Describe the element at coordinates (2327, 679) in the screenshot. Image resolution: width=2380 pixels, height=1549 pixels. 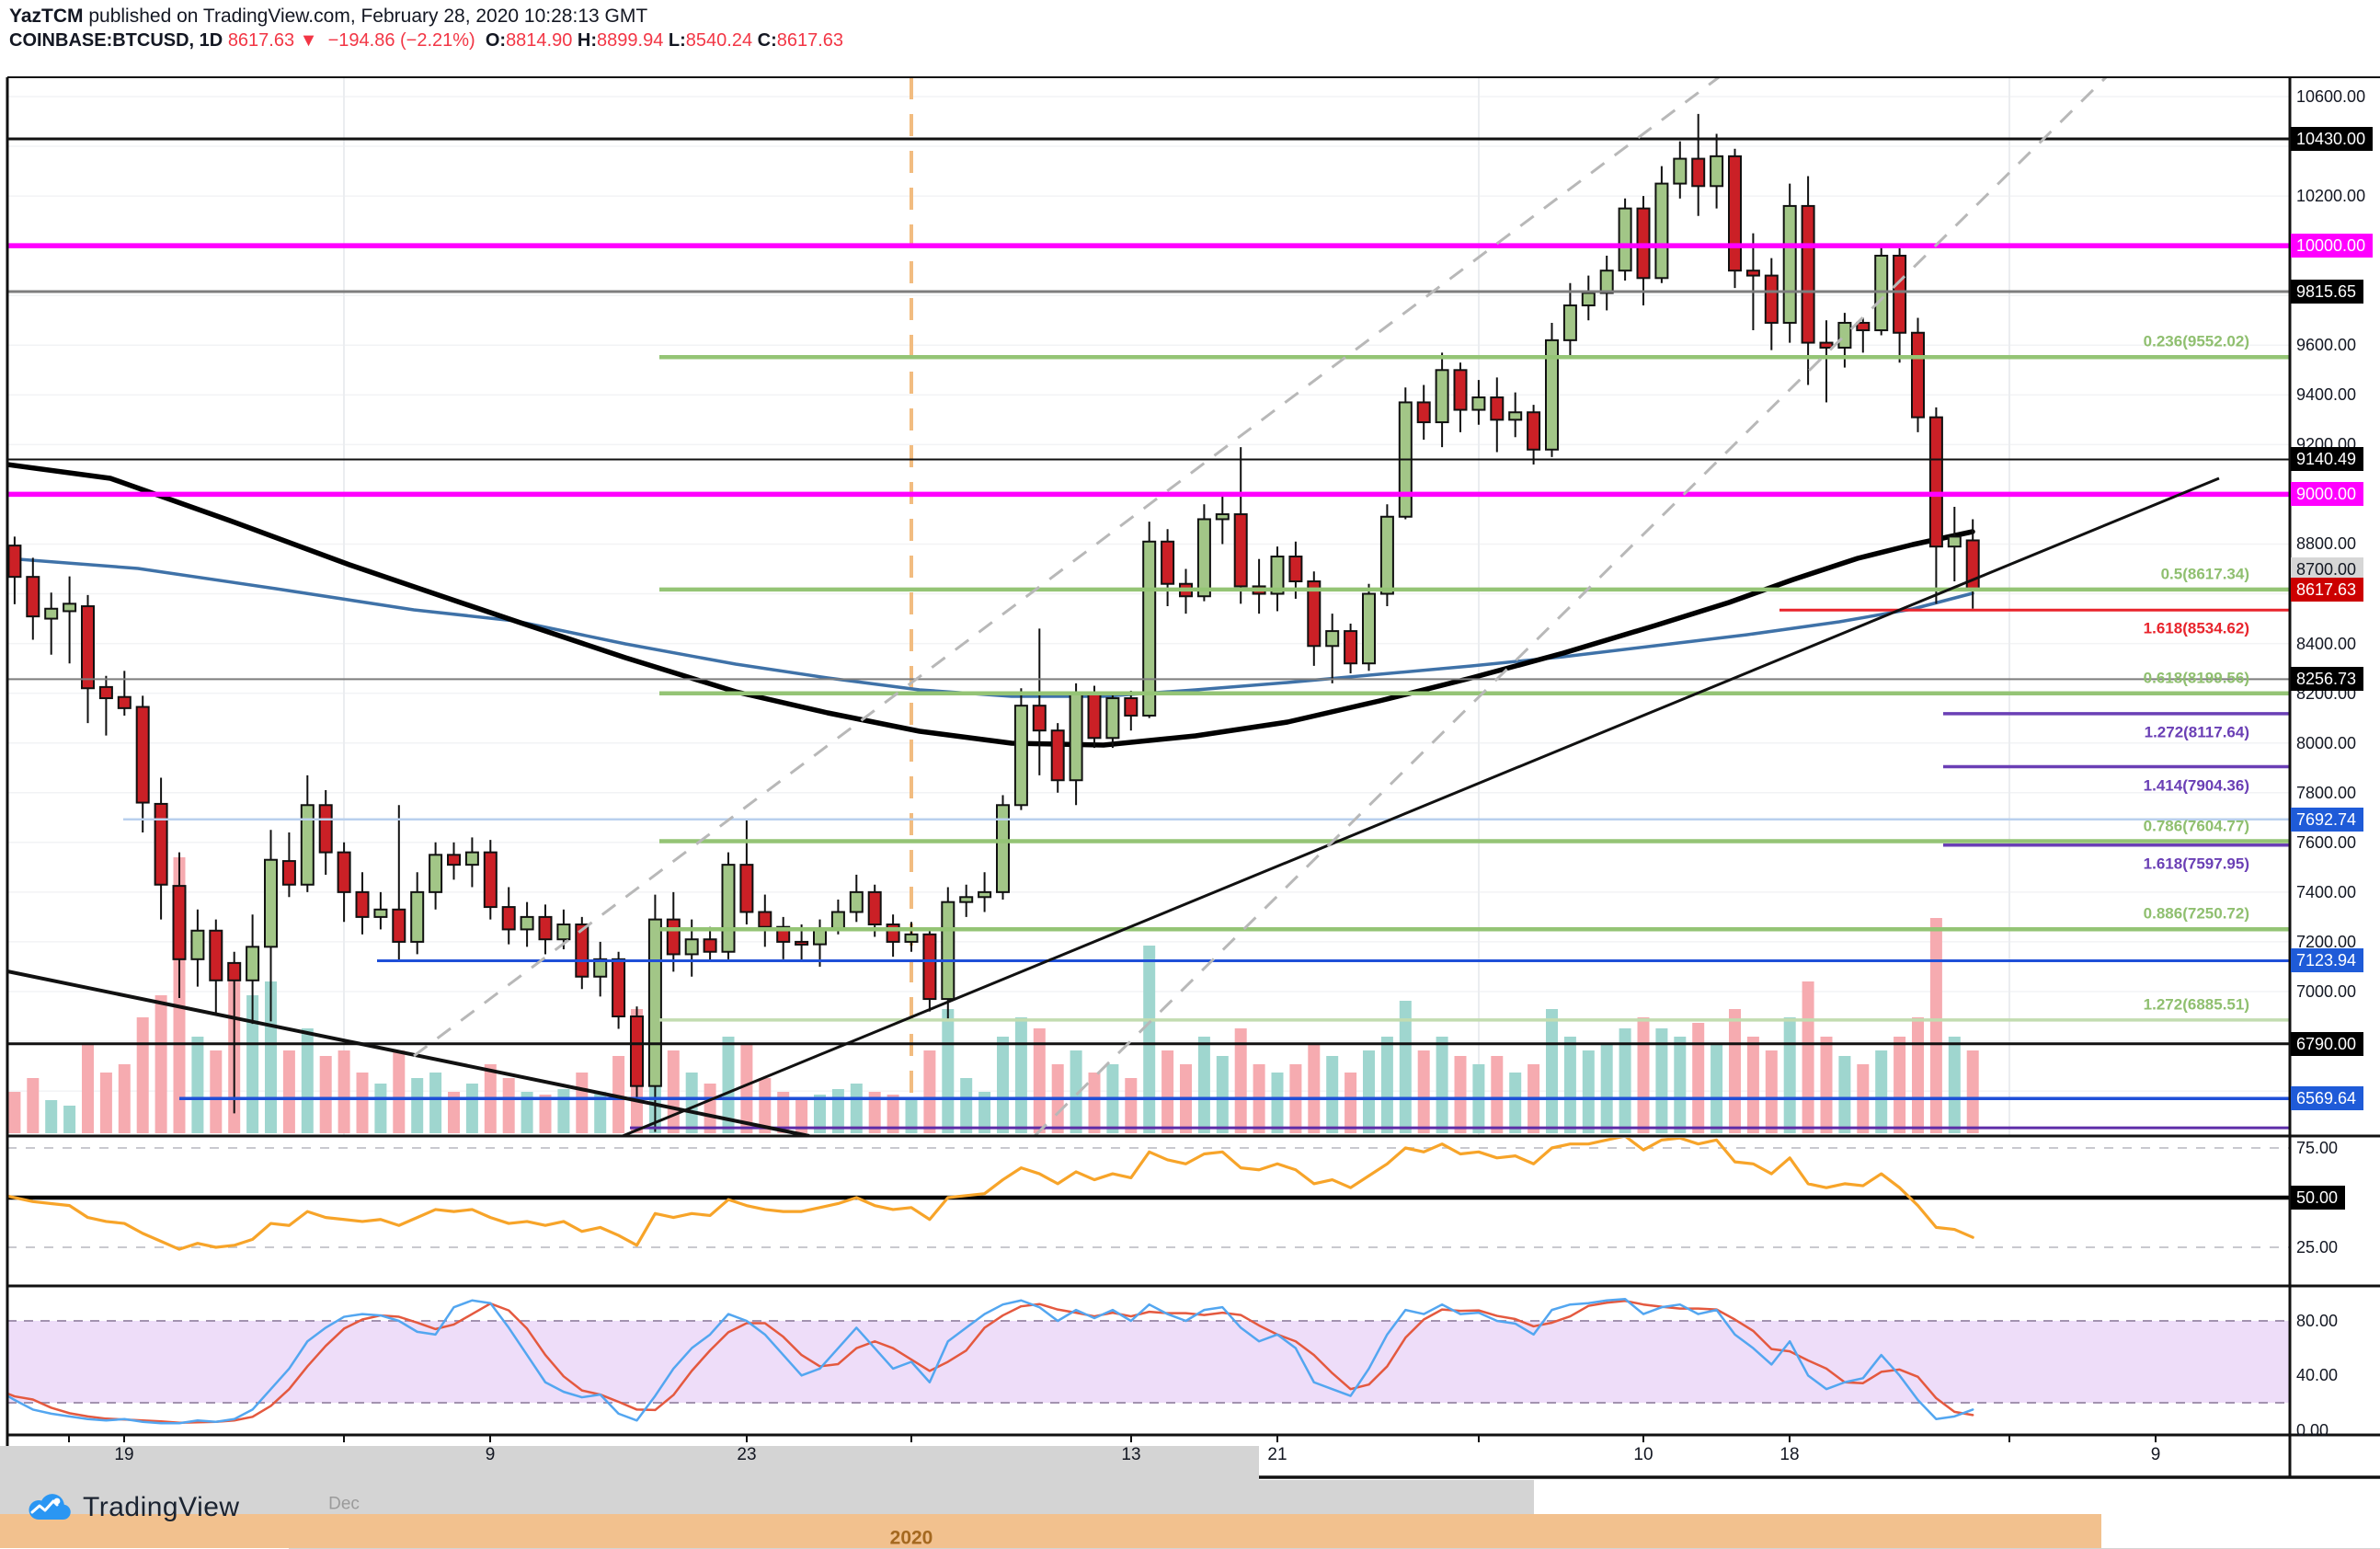
I see `price-axis-badge: 8256.73` at that location.